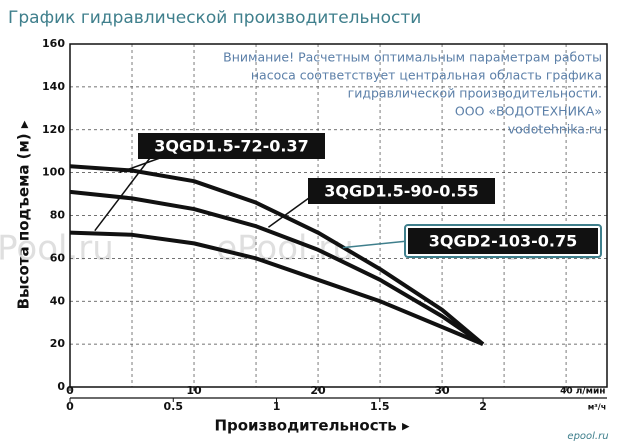 This screenshot has width=626, height=445. Describe the element at coordinates (53, 129) in the screenshot. I see `y-tick-label: 120` at that location.